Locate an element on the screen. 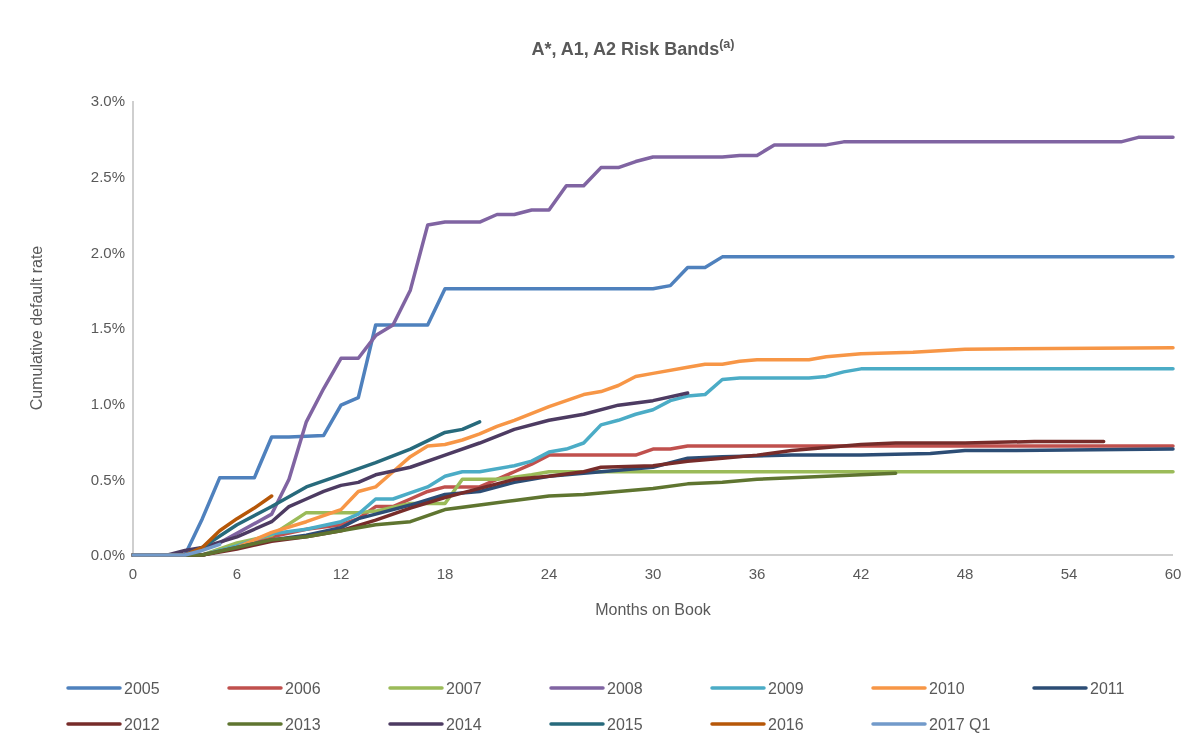  x-tick-label: 24 is located at coordinates (549, 573).